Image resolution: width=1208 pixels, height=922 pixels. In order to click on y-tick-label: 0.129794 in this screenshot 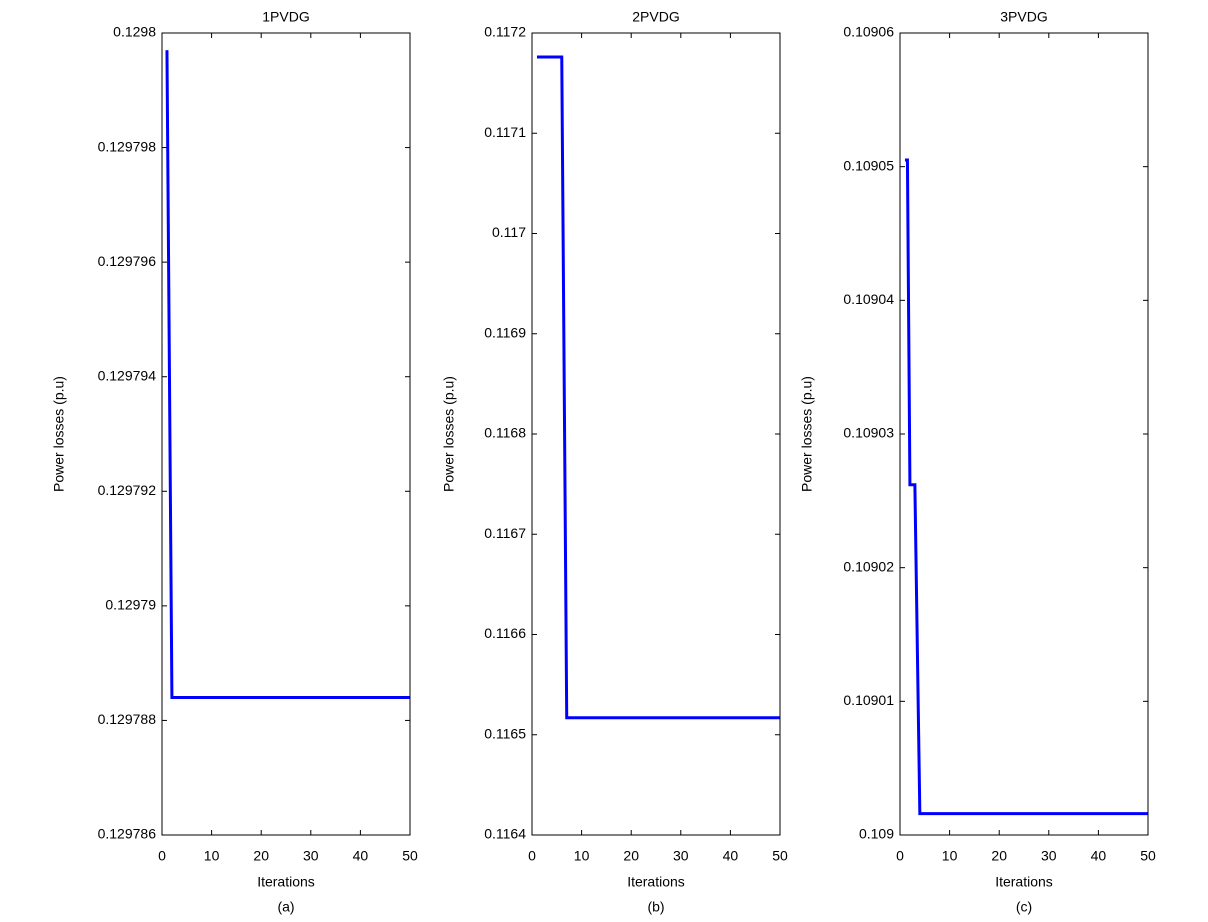, I will do `click(127, 375)`.